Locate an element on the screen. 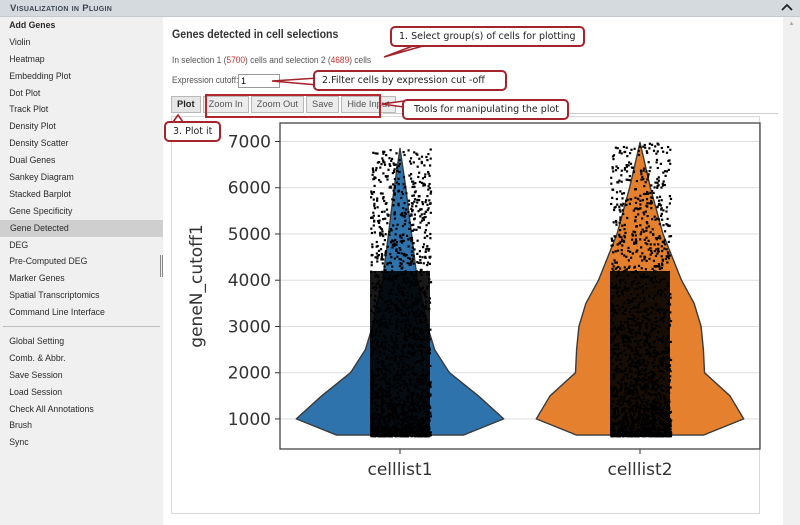 Image resolution: width=800 pixels, height=525 pixels. sidebar-item-embedding-plot: Embedding Plot is located at coordinates (75, 76).